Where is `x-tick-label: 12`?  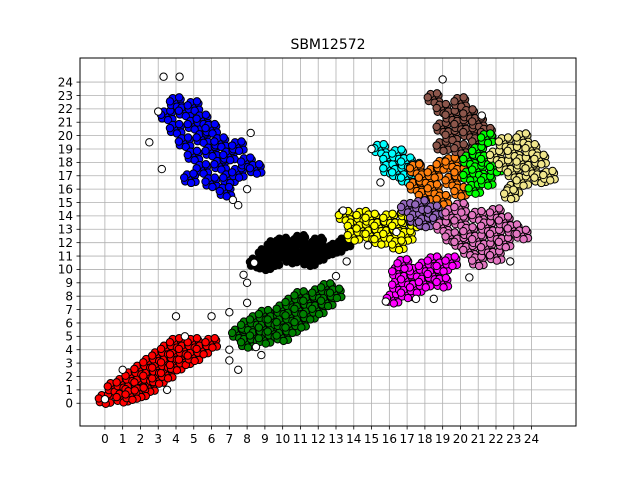 x-tick-label: 12 is located at coordinates (318, 439).